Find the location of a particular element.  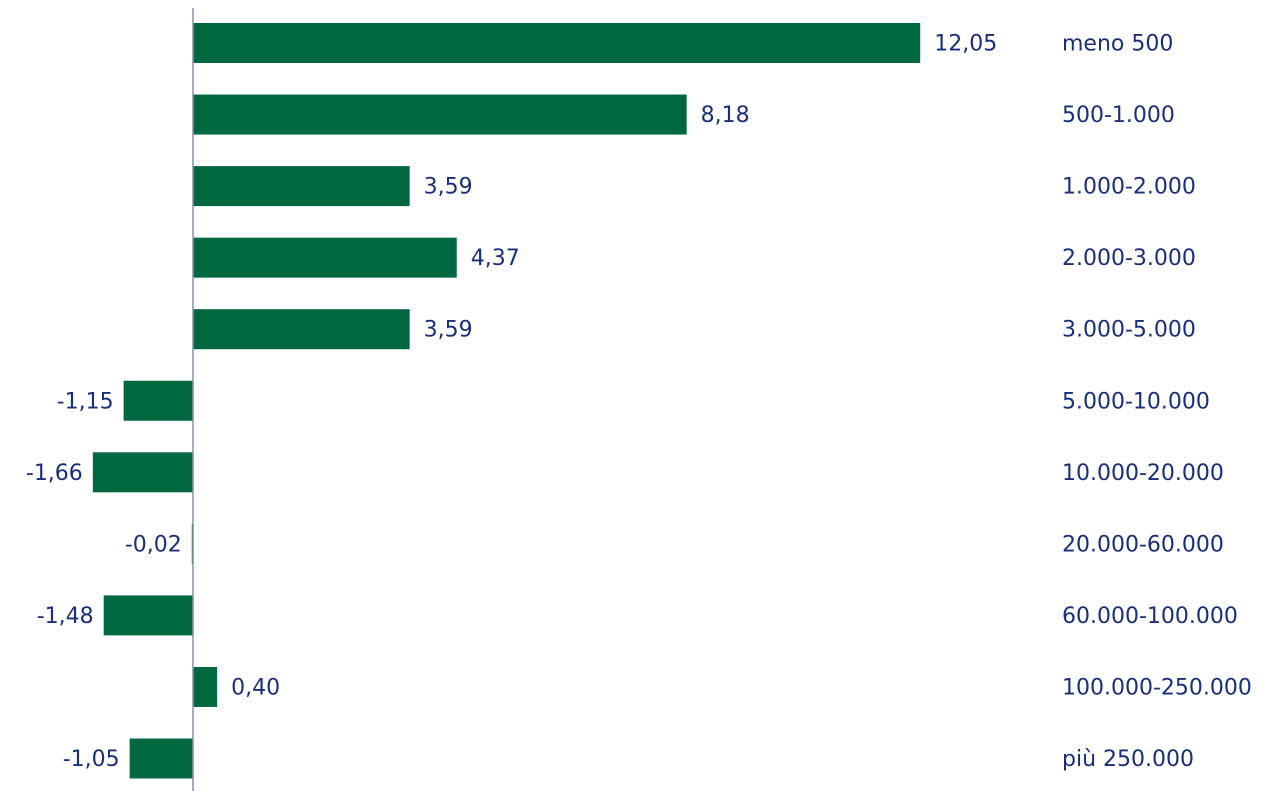

category-label-10: più 250.000 is located at coordinates (1128, 759).